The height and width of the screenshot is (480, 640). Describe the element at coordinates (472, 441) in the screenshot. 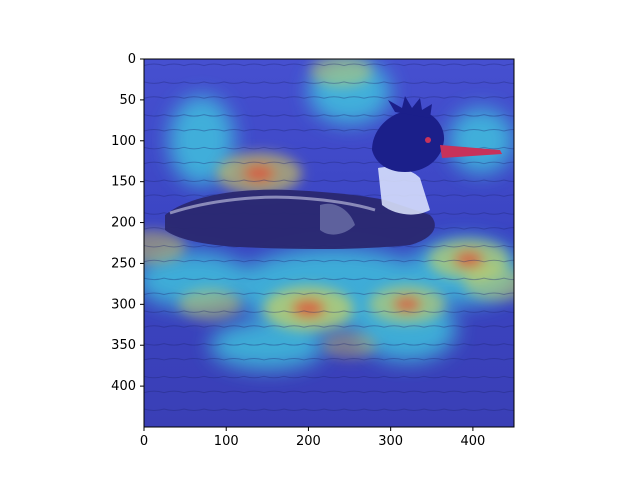

I see `x-tick-label: 400` at that location.